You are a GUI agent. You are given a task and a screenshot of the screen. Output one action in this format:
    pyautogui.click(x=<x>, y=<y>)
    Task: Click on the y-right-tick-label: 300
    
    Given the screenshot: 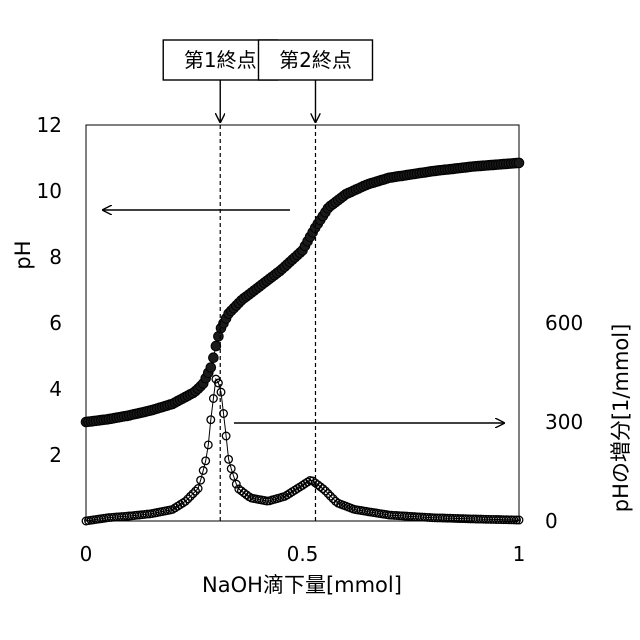 What is the action you would take?
    pyautogui.click(x=564, y=422)
    